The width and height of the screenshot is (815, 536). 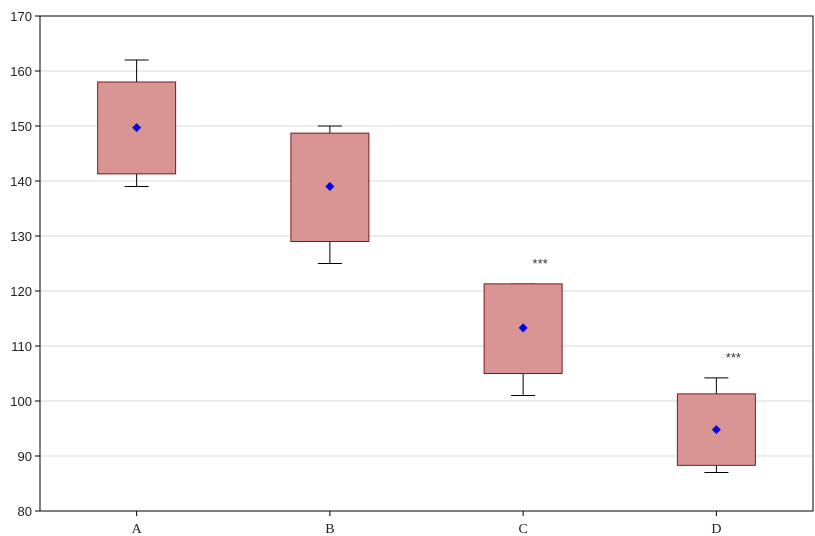 What do you see at coordinates (21, 181) in the screenshot?
I see `y-tick-label: 140` at bounding box center [21, 181].